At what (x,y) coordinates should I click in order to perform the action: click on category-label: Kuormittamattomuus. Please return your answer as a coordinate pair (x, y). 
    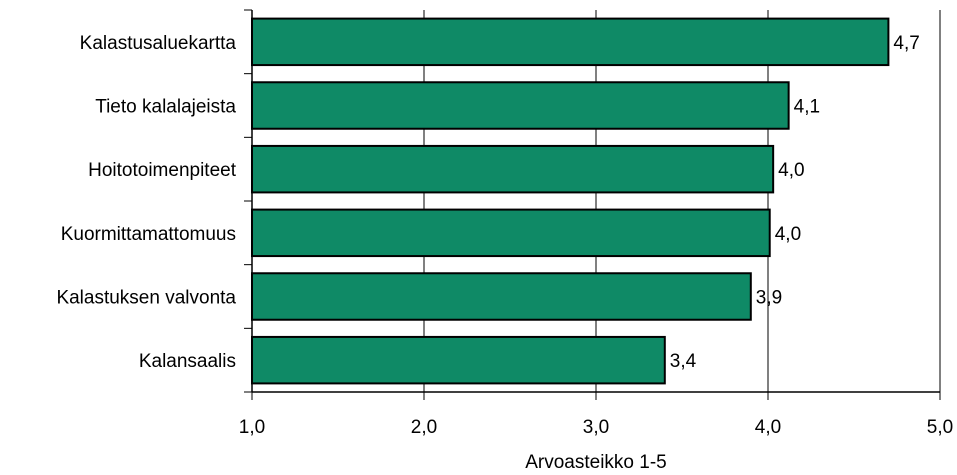
    Looking at the image, I should click on (148, 234).